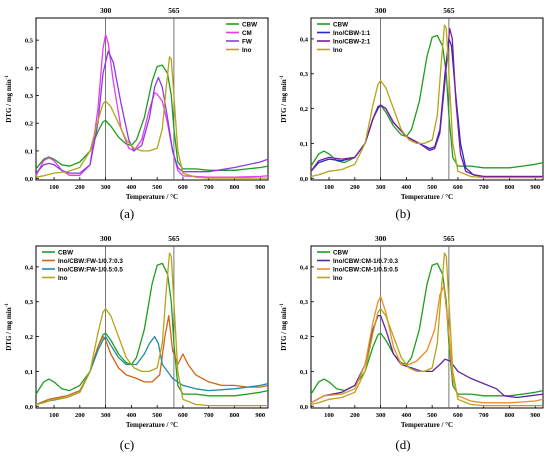 The image size is (550, 456). What do you see at coordinates (127, 444) in the screenshot?
I see `panel-caption-c: (c)` at bounding box center [127, 444].